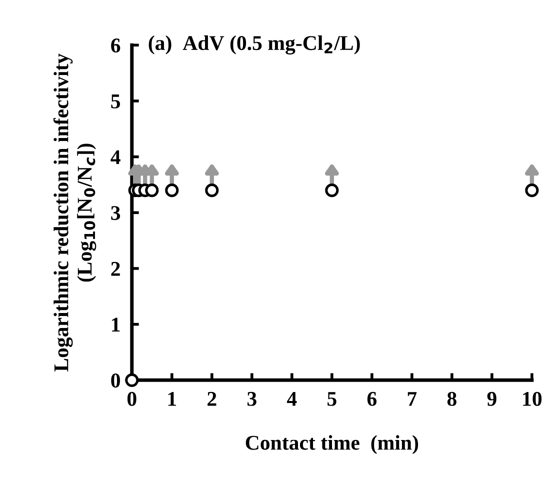 The height and width of the screenshot is (480, 545). I want to click on x-tick-label: 0, so click(131, 399).